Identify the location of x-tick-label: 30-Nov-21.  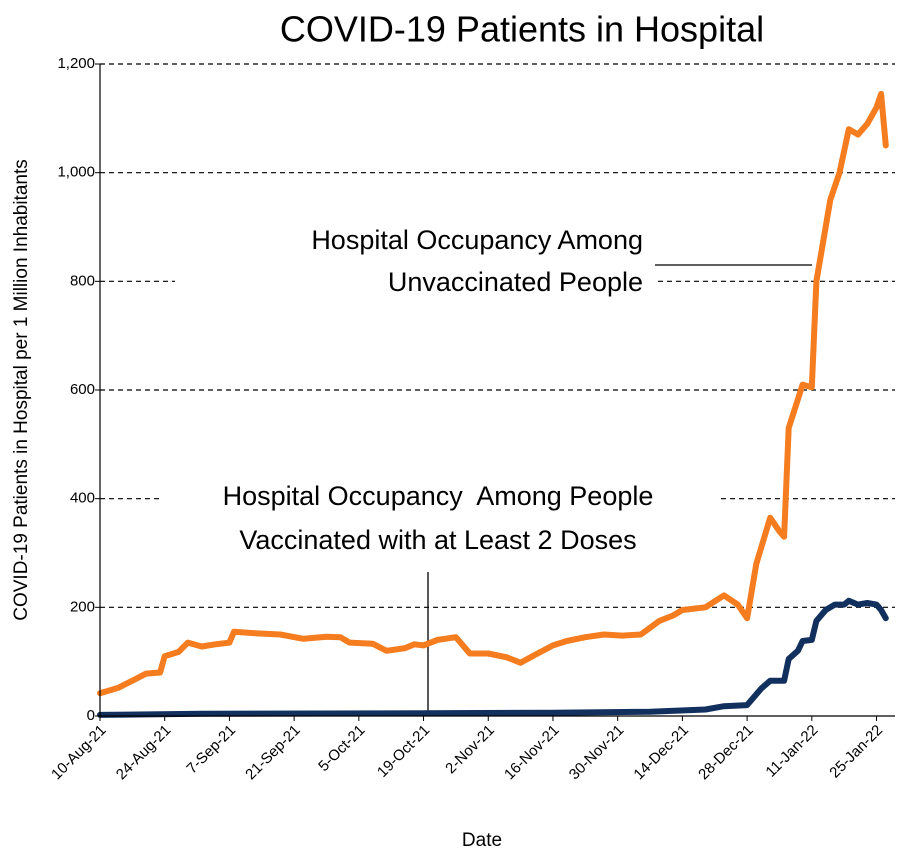
(597, 753).